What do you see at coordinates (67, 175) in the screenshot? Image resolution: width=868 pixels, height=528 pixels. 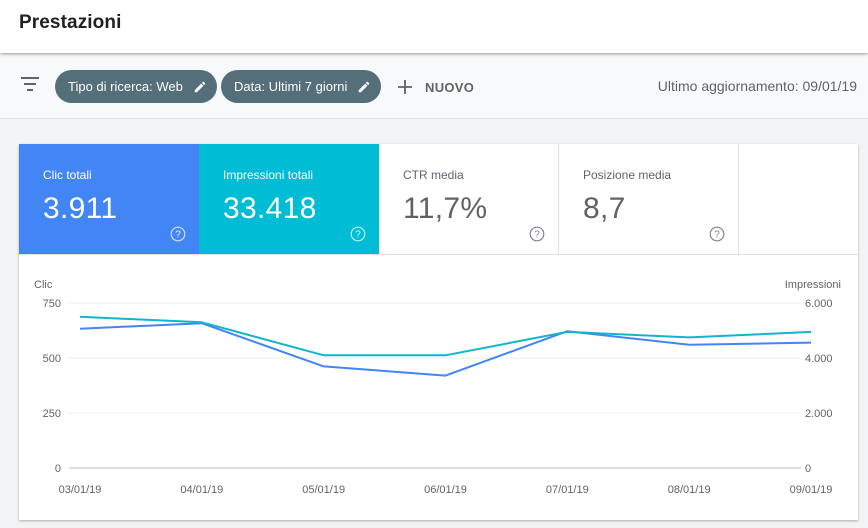 I see `metric-label: Clic totali` at bounding box center [67, 175].